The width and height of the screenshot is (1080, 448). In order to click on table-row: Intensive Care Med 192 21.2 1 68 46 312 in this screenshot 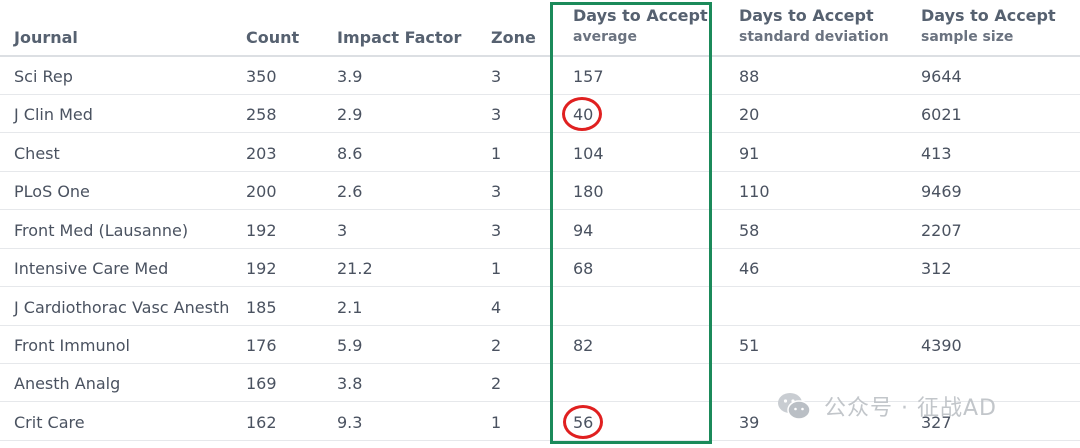, I will do `click(540, 268)`.